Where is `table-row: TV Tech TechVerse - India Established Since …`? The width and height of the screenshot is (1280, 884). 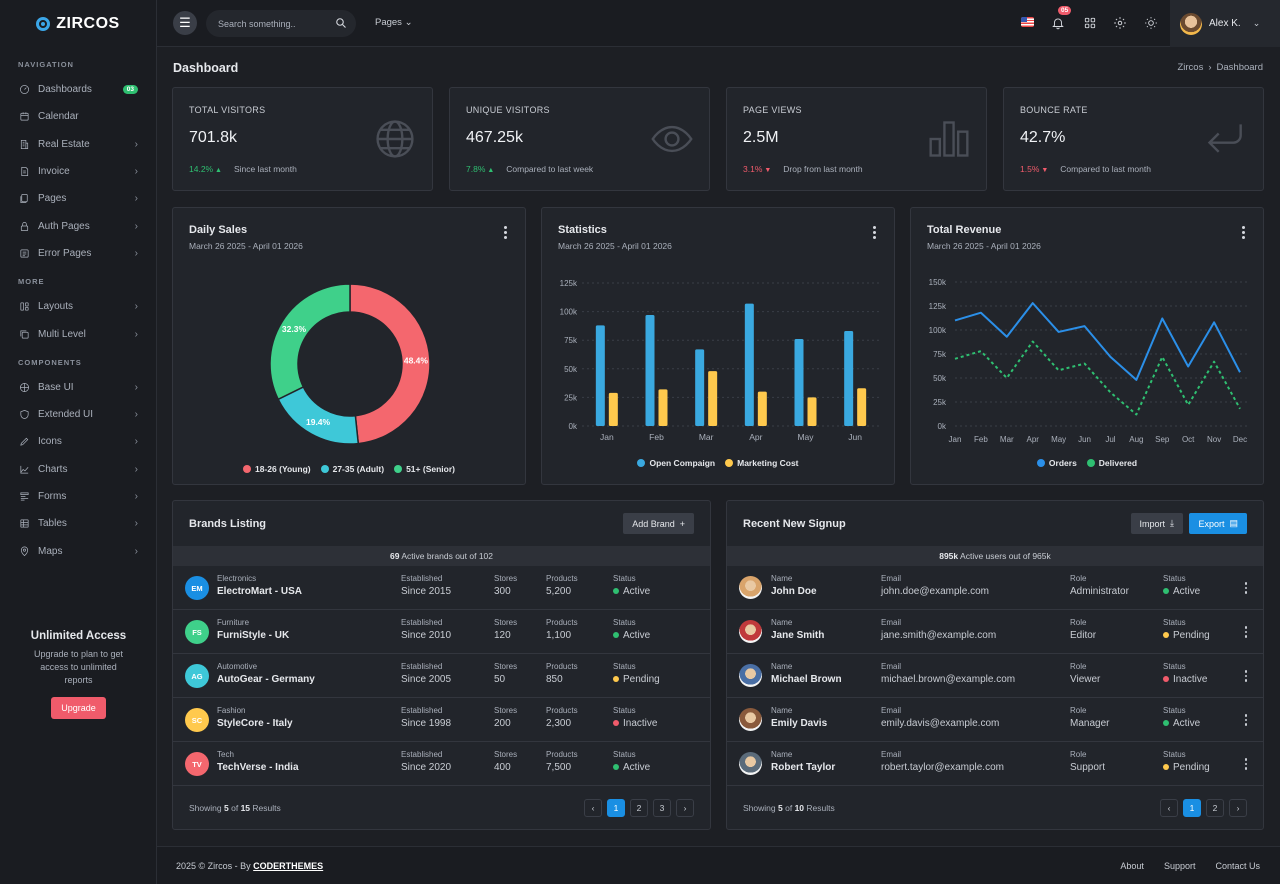 table-row: TV Tech TechVerse - India Established Since … is located at coordinates (441, 764).